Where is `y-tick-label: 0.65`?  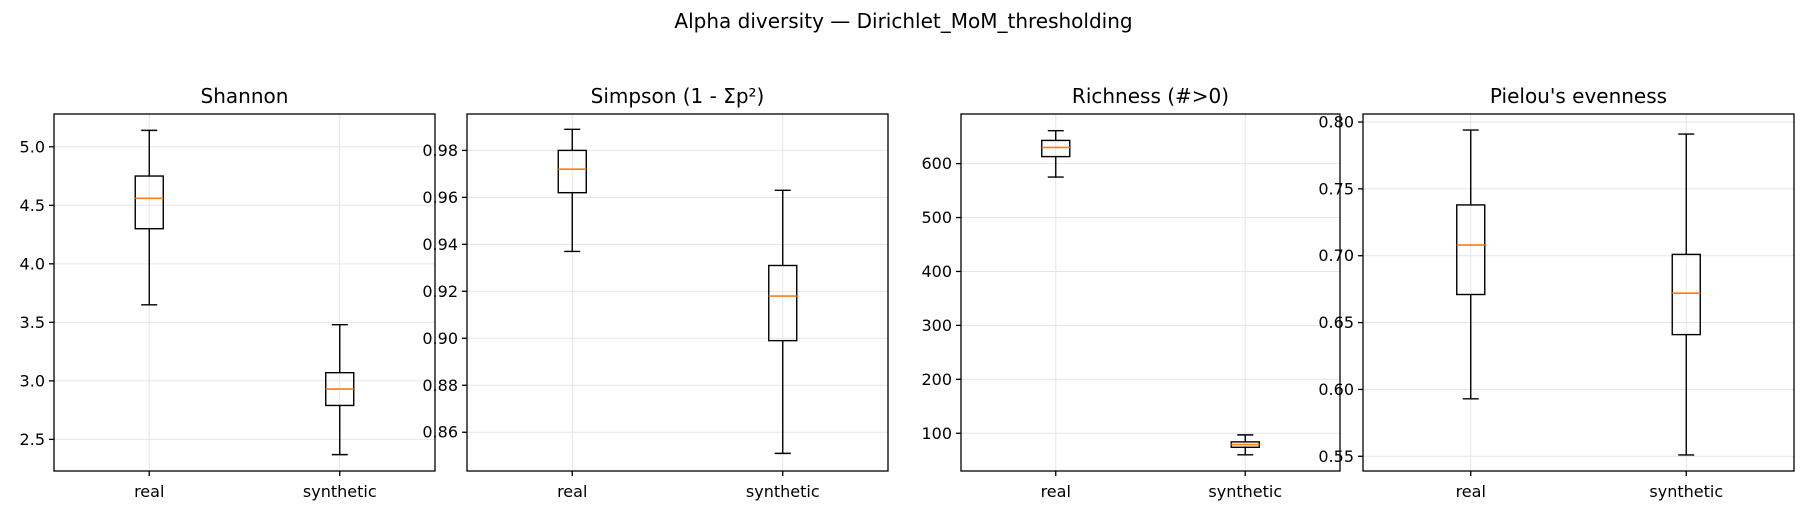 y-tick-label: 0.65 is located at coordinates (1336, 322).